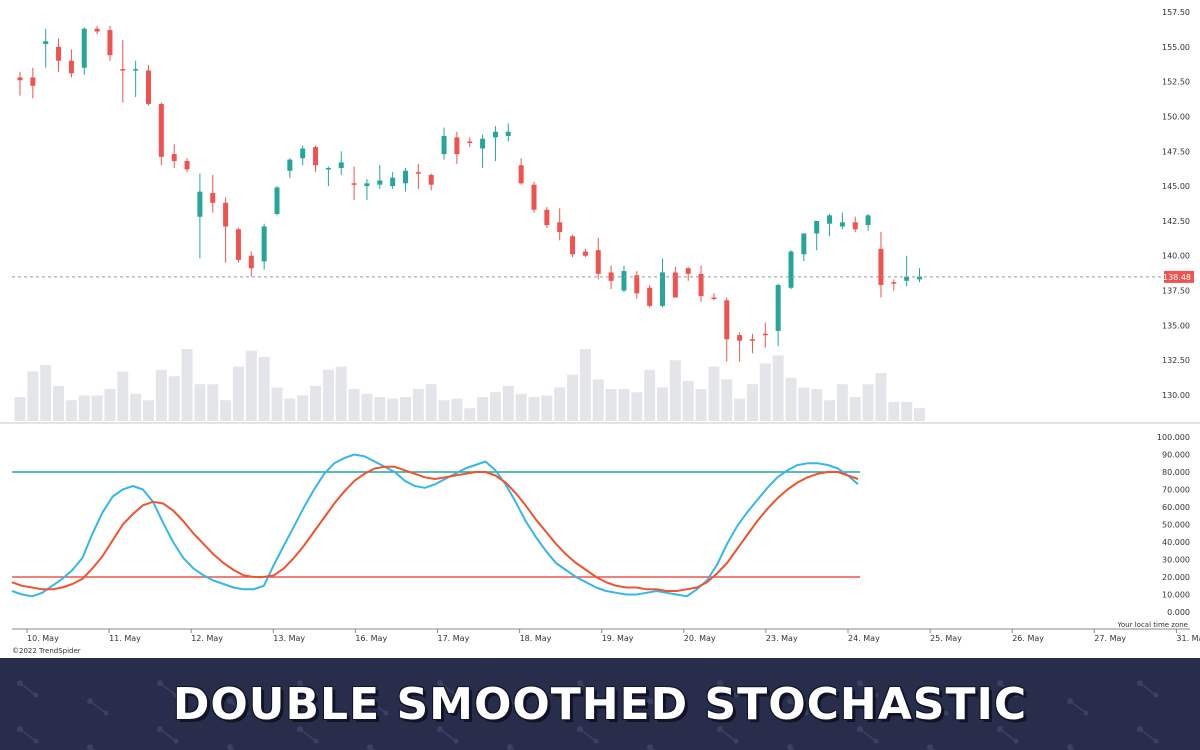 The width and height of the screenshot is (1200, 750). What do you see at coordinates (1176, 116) in the screenshot?
I see `price-tick-label: 150.00` at bounding box center [1176, 116].